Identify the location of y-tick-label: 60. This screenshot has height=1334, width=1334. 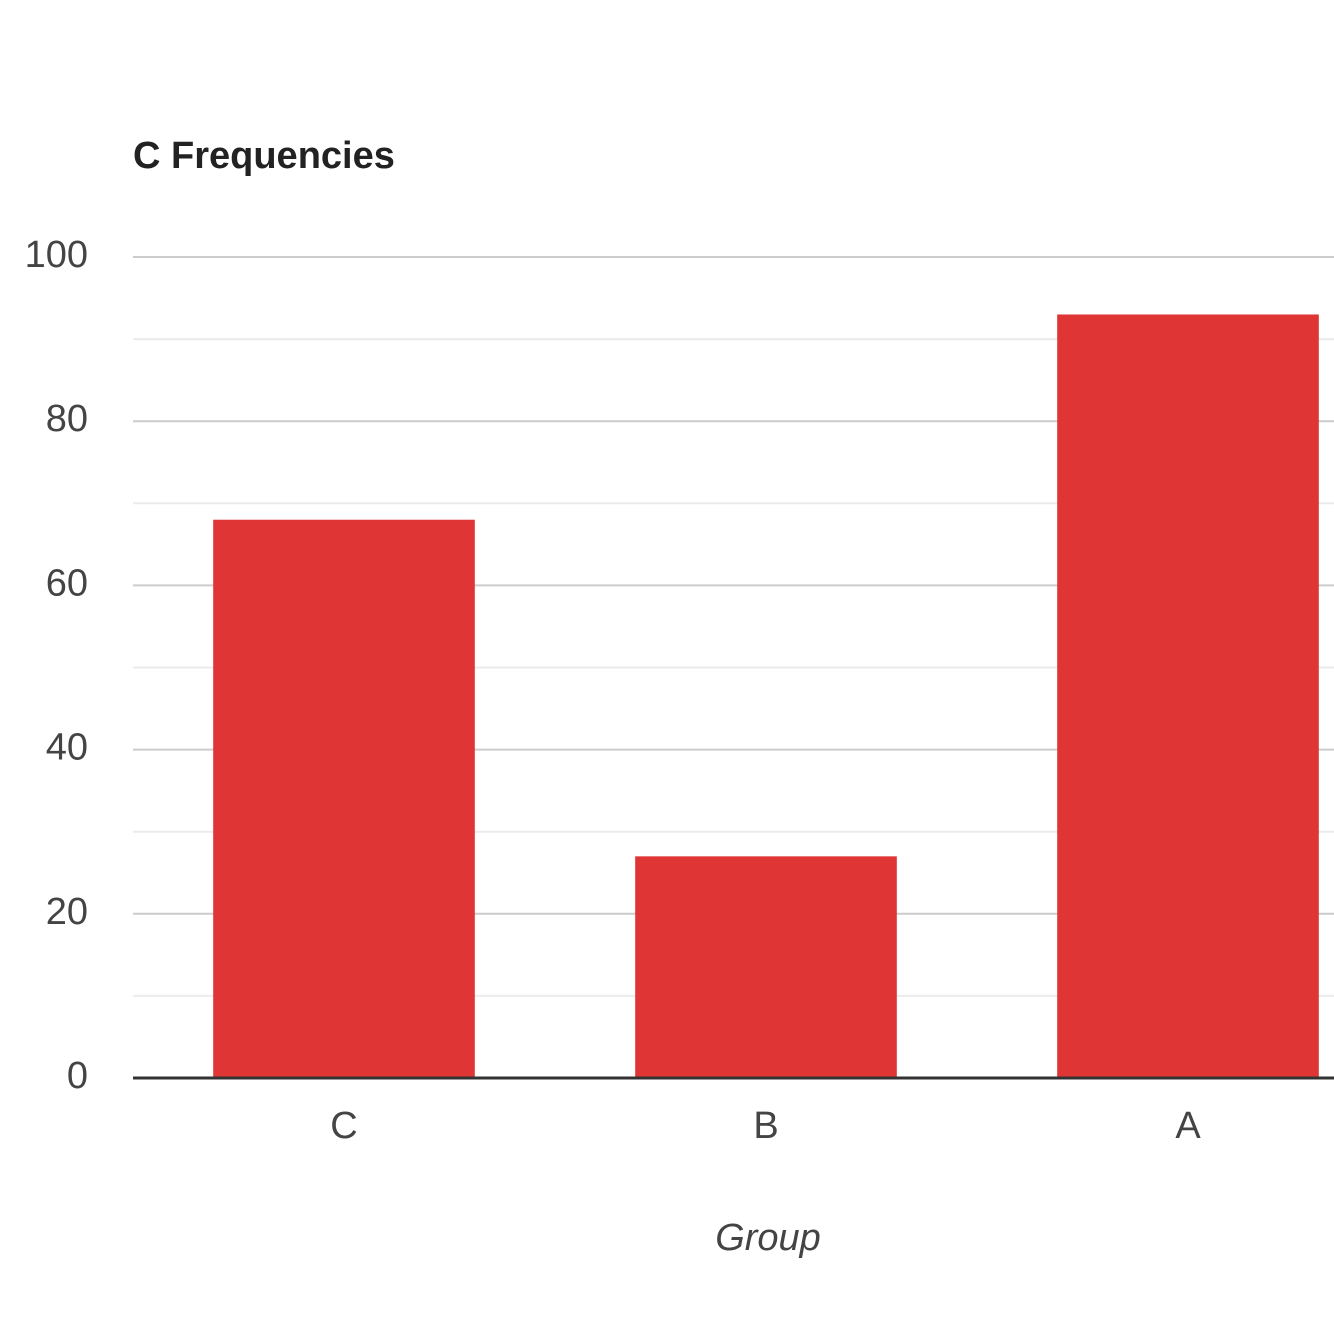
(67, 583).